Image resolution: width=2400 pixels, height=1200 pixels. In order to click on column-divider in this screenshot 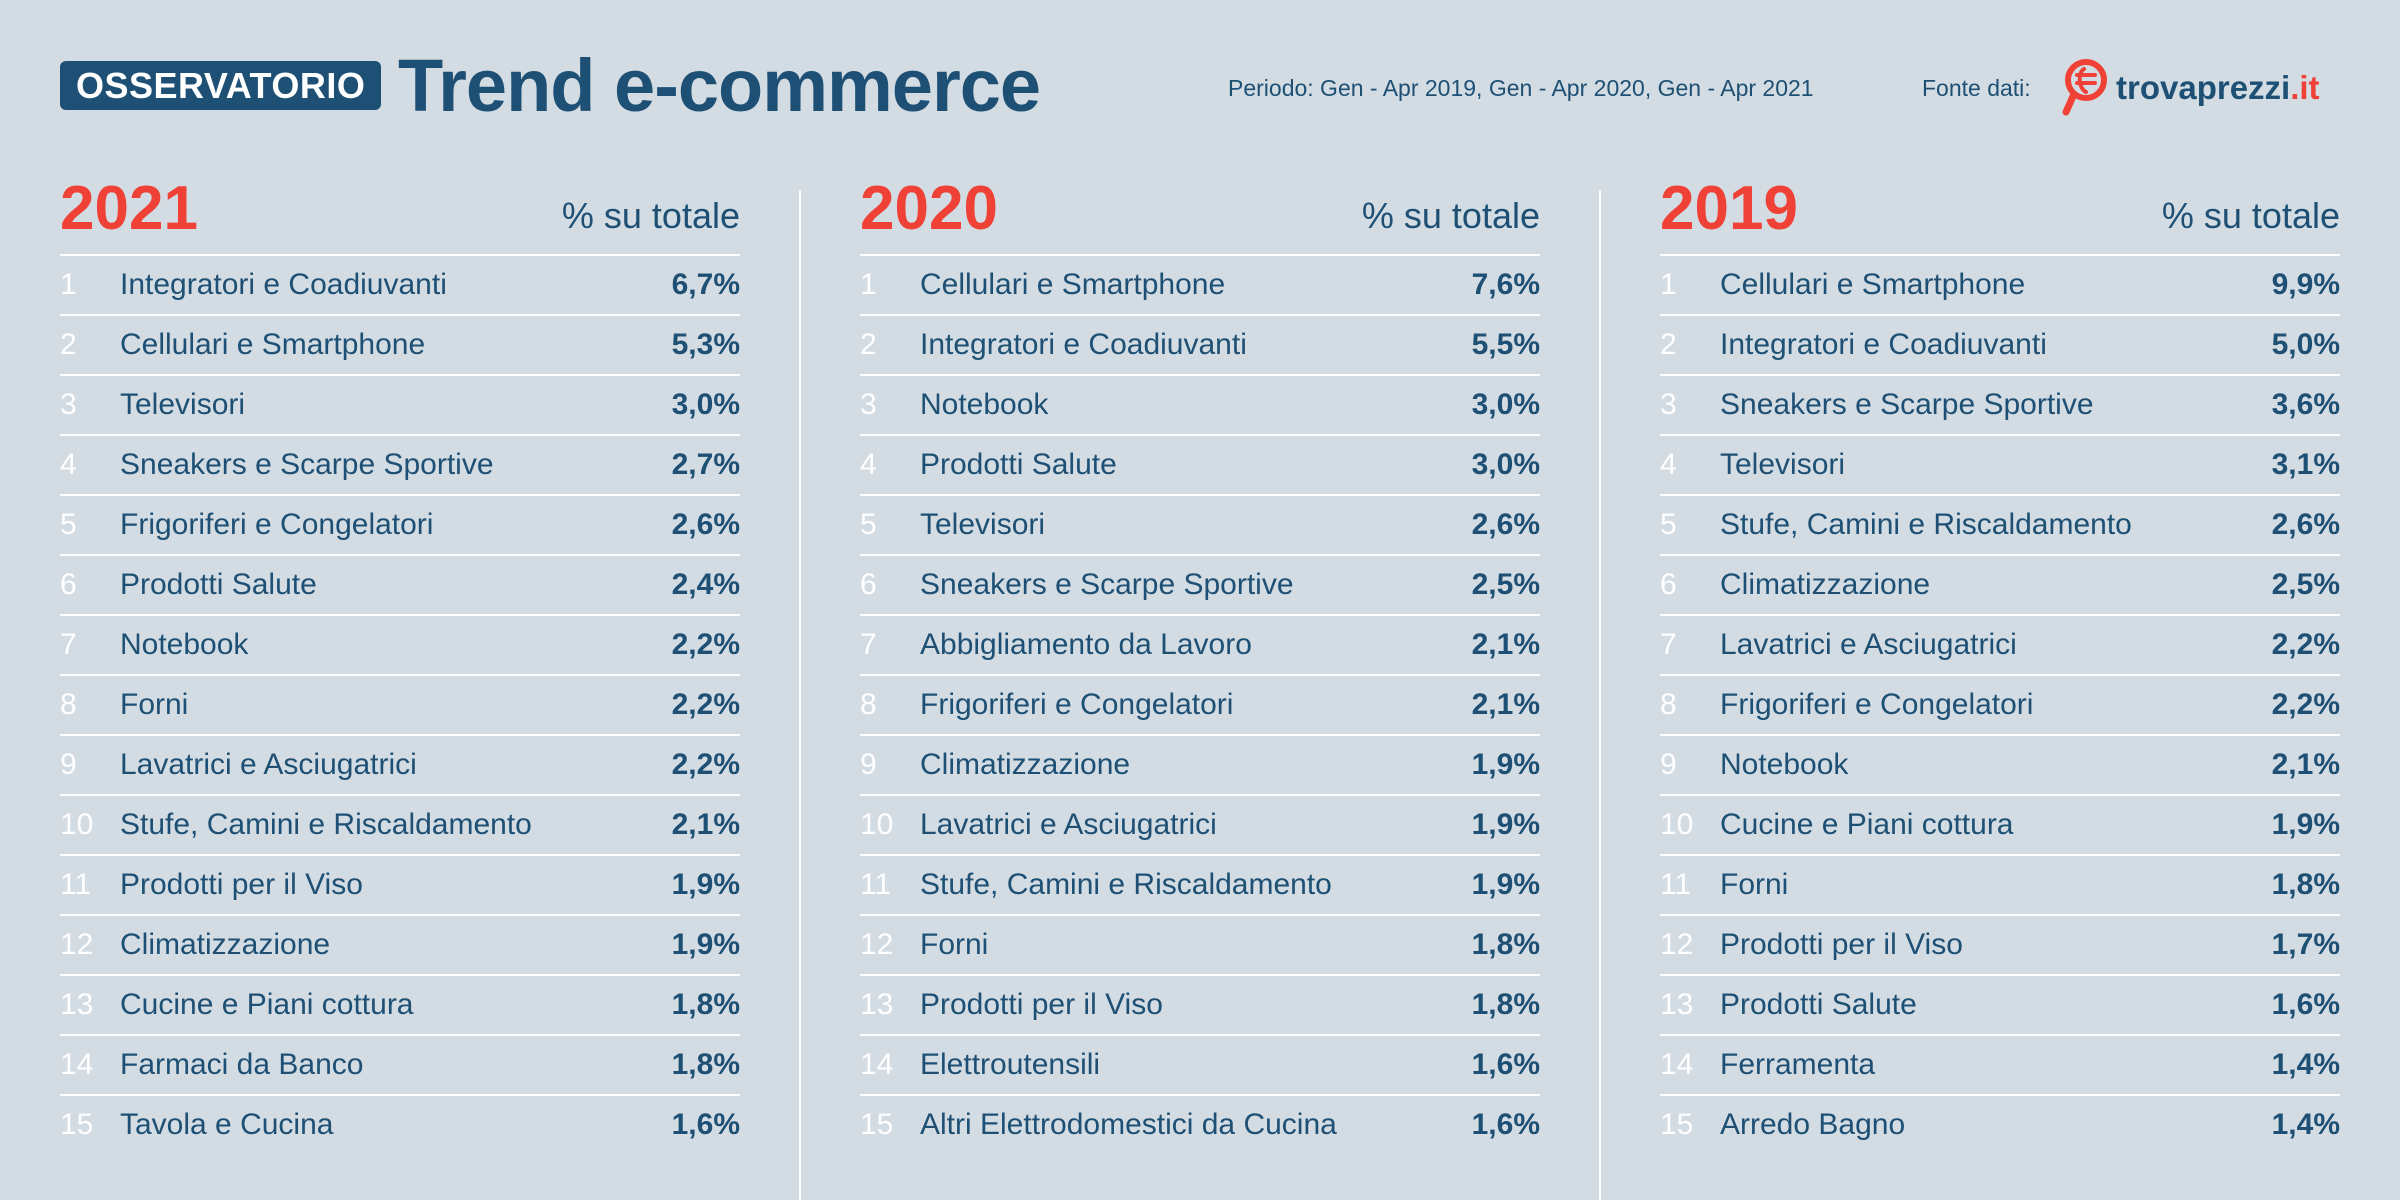, I will do `click(800, 695)`.